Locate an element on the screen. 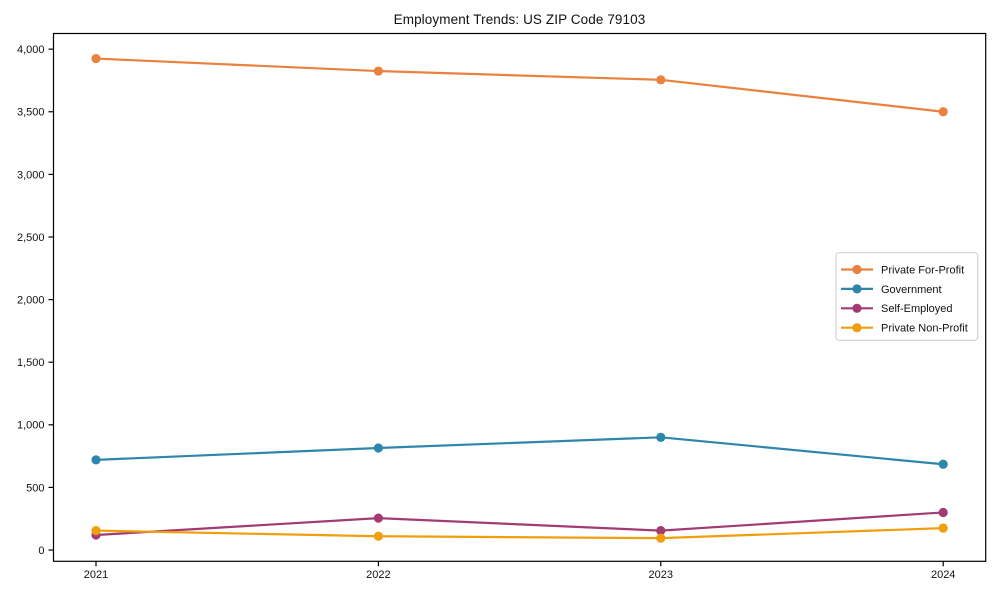 The image size is (1000, 600). series-line-self-employed is located at coordinates (519, 524).